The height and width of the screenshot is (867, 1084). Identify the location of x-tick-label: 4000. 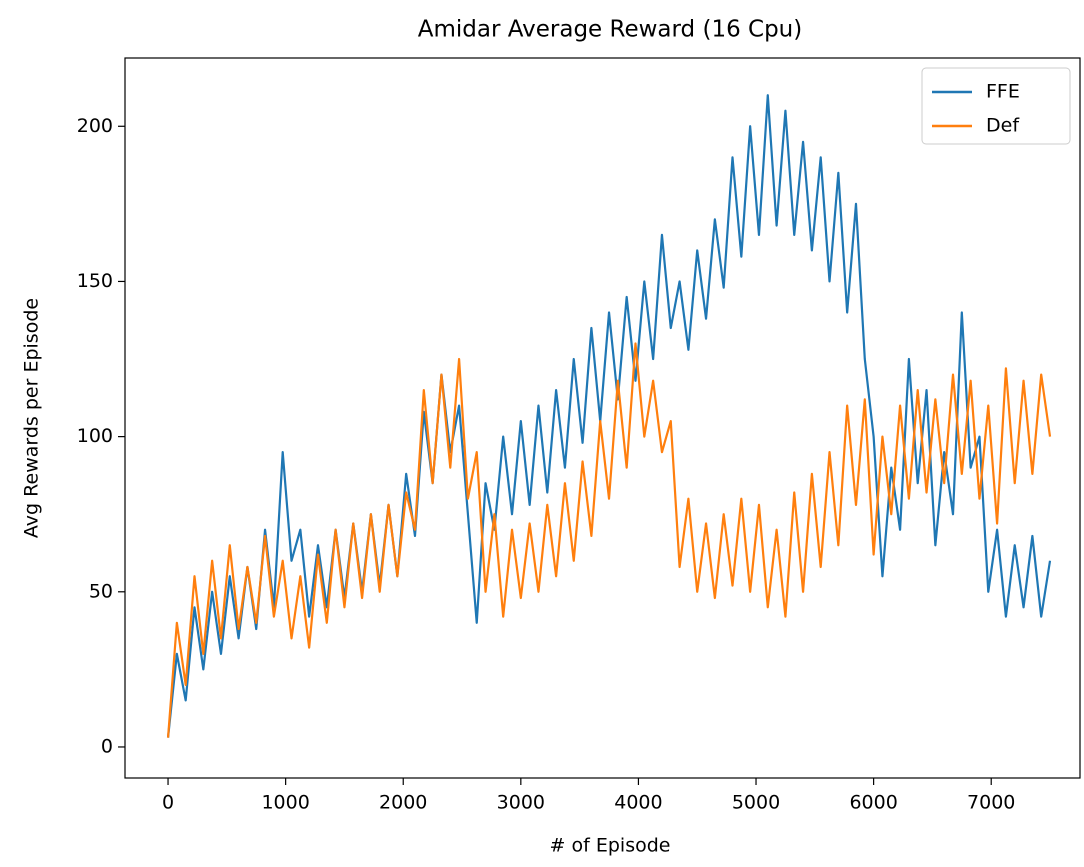
(638, 803).